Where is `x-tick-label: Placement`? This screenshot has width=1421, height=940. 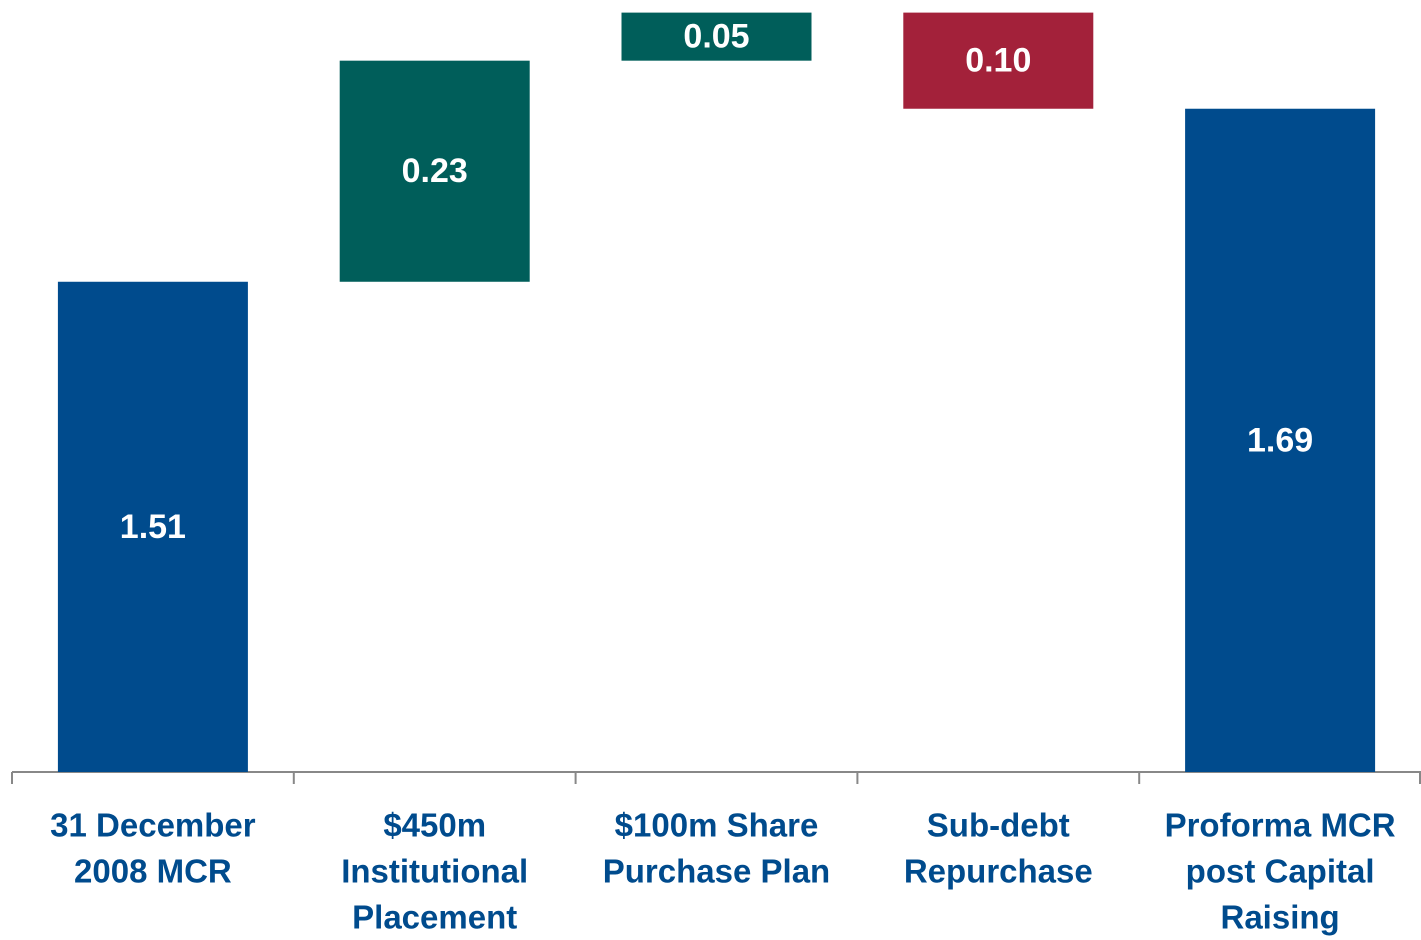 x-tick-label: Placement is located at coordinates (434, 917).